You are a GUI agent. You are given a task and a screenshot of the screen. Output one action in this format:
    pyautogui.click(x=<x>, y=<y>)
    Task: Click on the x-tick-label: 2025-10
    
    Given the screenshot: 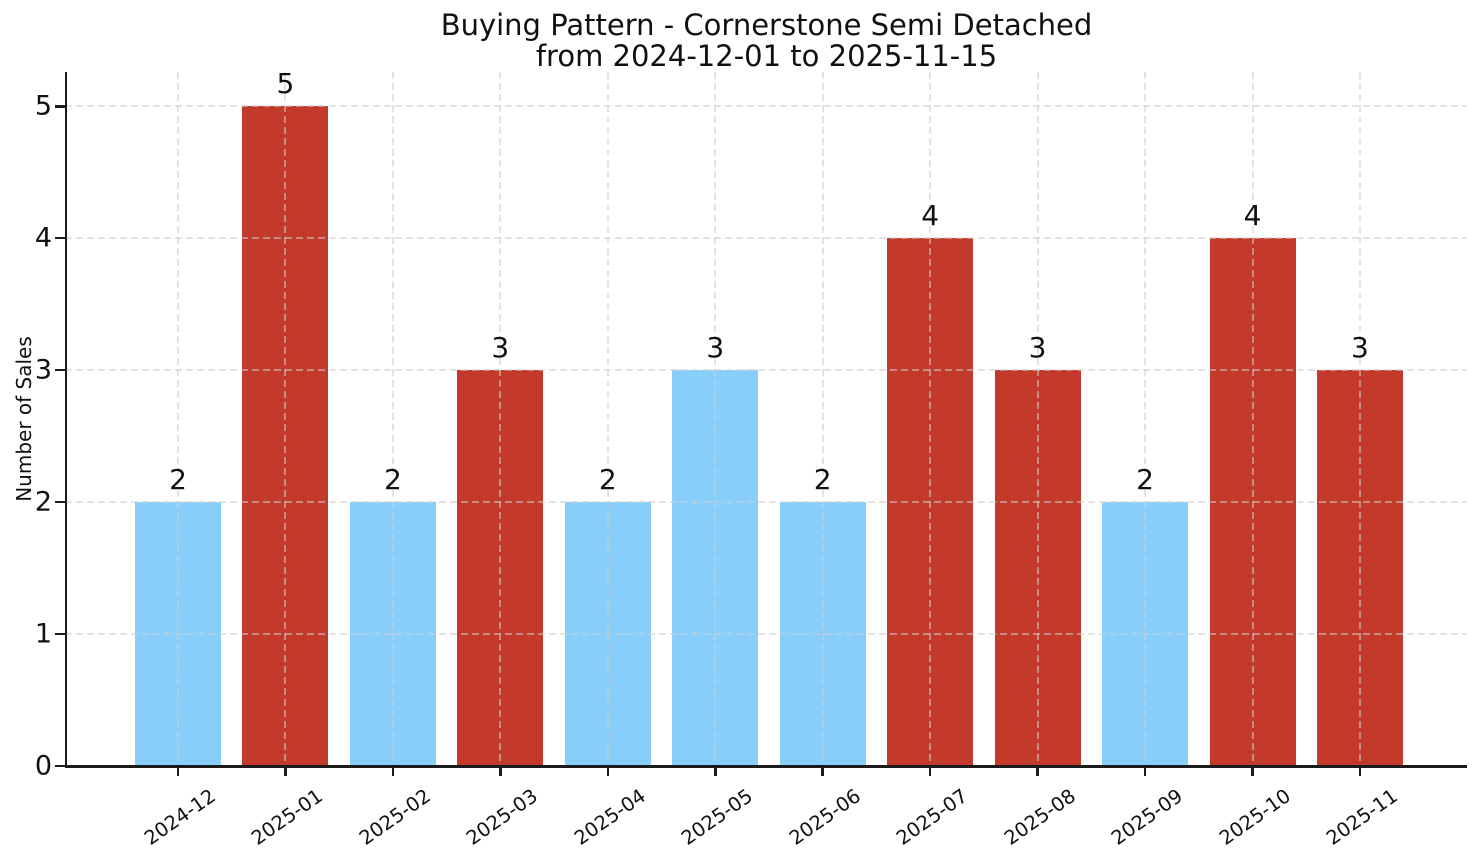 What is the action you would take?
    pyautogui.click(x=1254, y=817)
    